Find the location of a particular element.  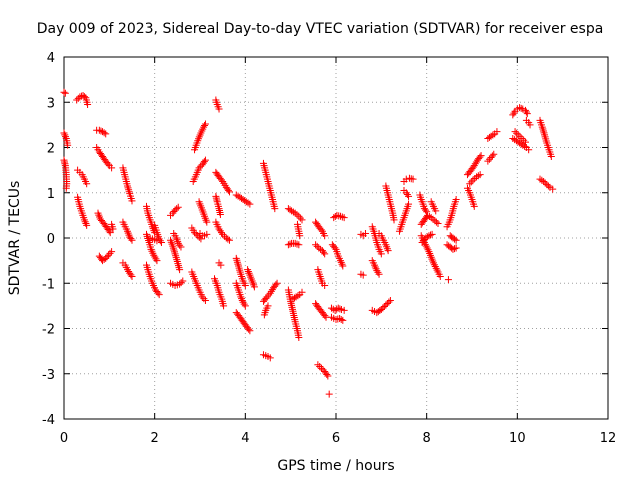

x-tick-label: 6 is located at coordinates (336, 438).